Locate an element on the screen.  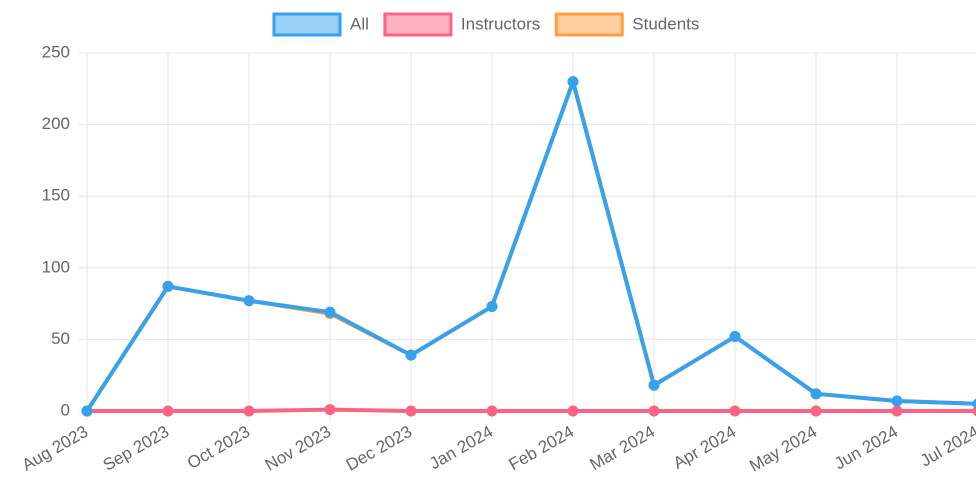
x-tick-label: Apr 2024 is located at coordinates (704, 447).